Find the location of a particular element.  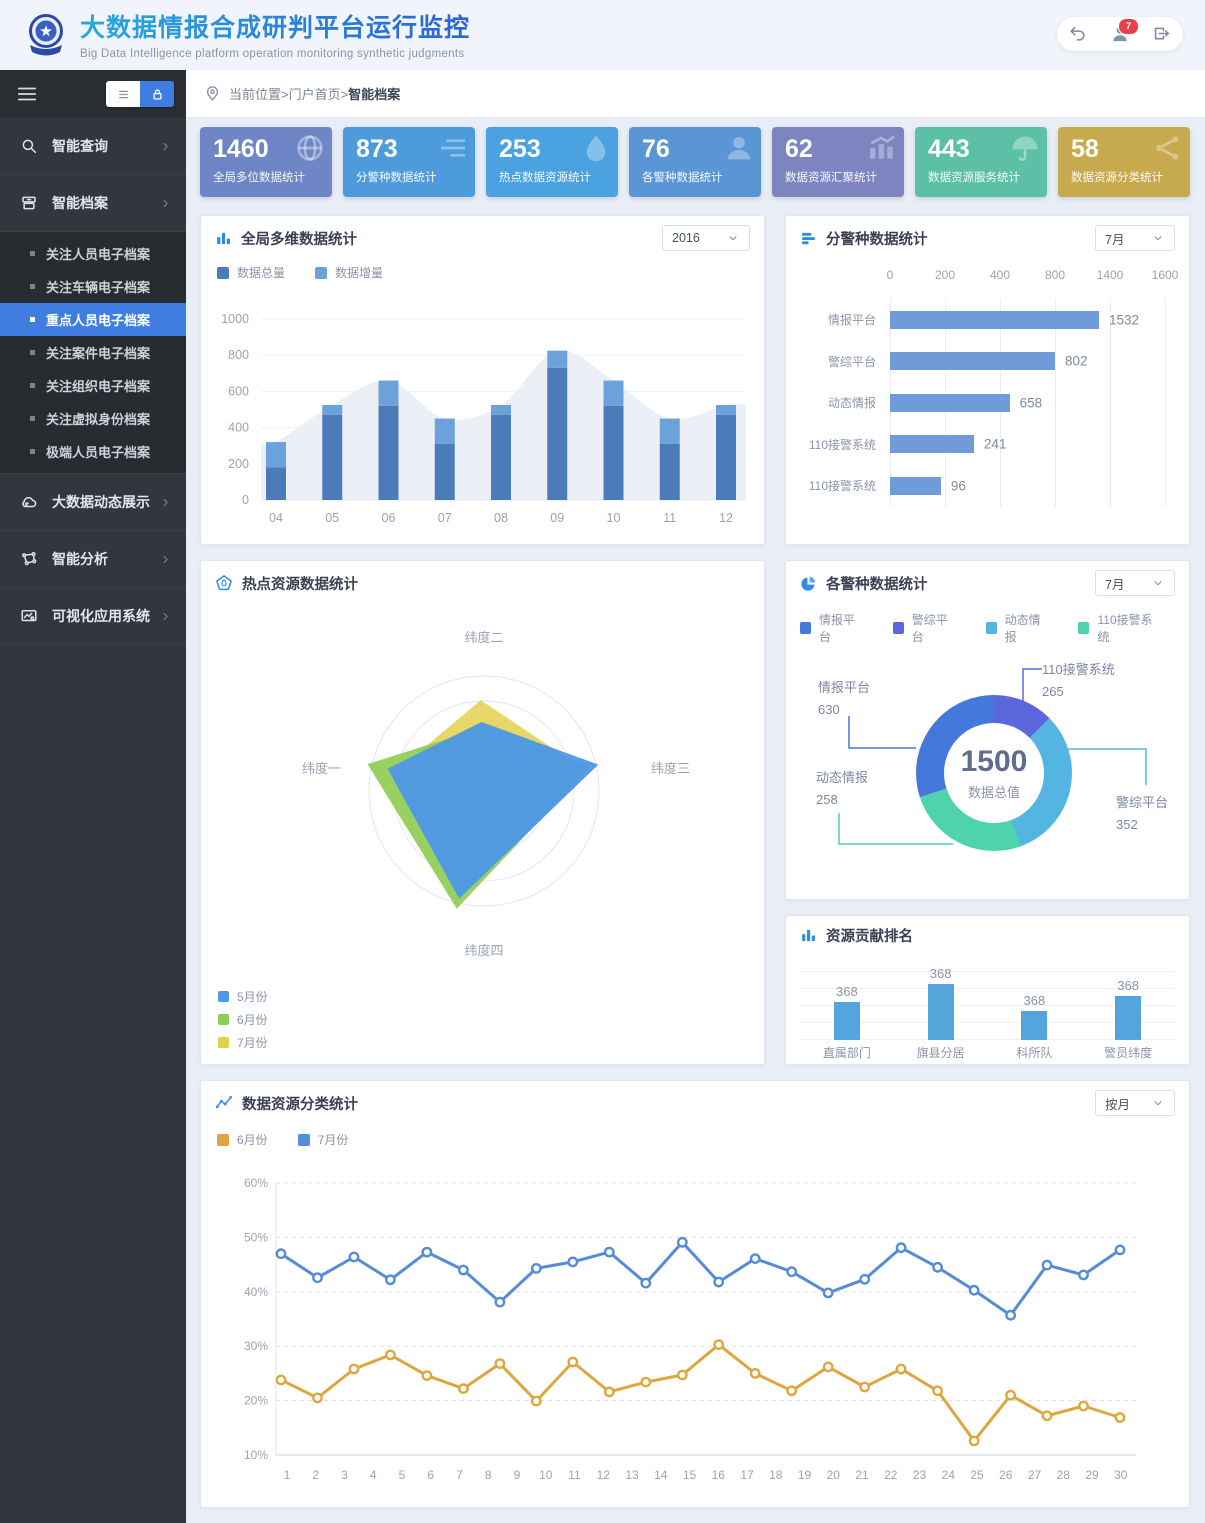

breadcrumb-item: 智能档案 is located at coordinates (374, 94).